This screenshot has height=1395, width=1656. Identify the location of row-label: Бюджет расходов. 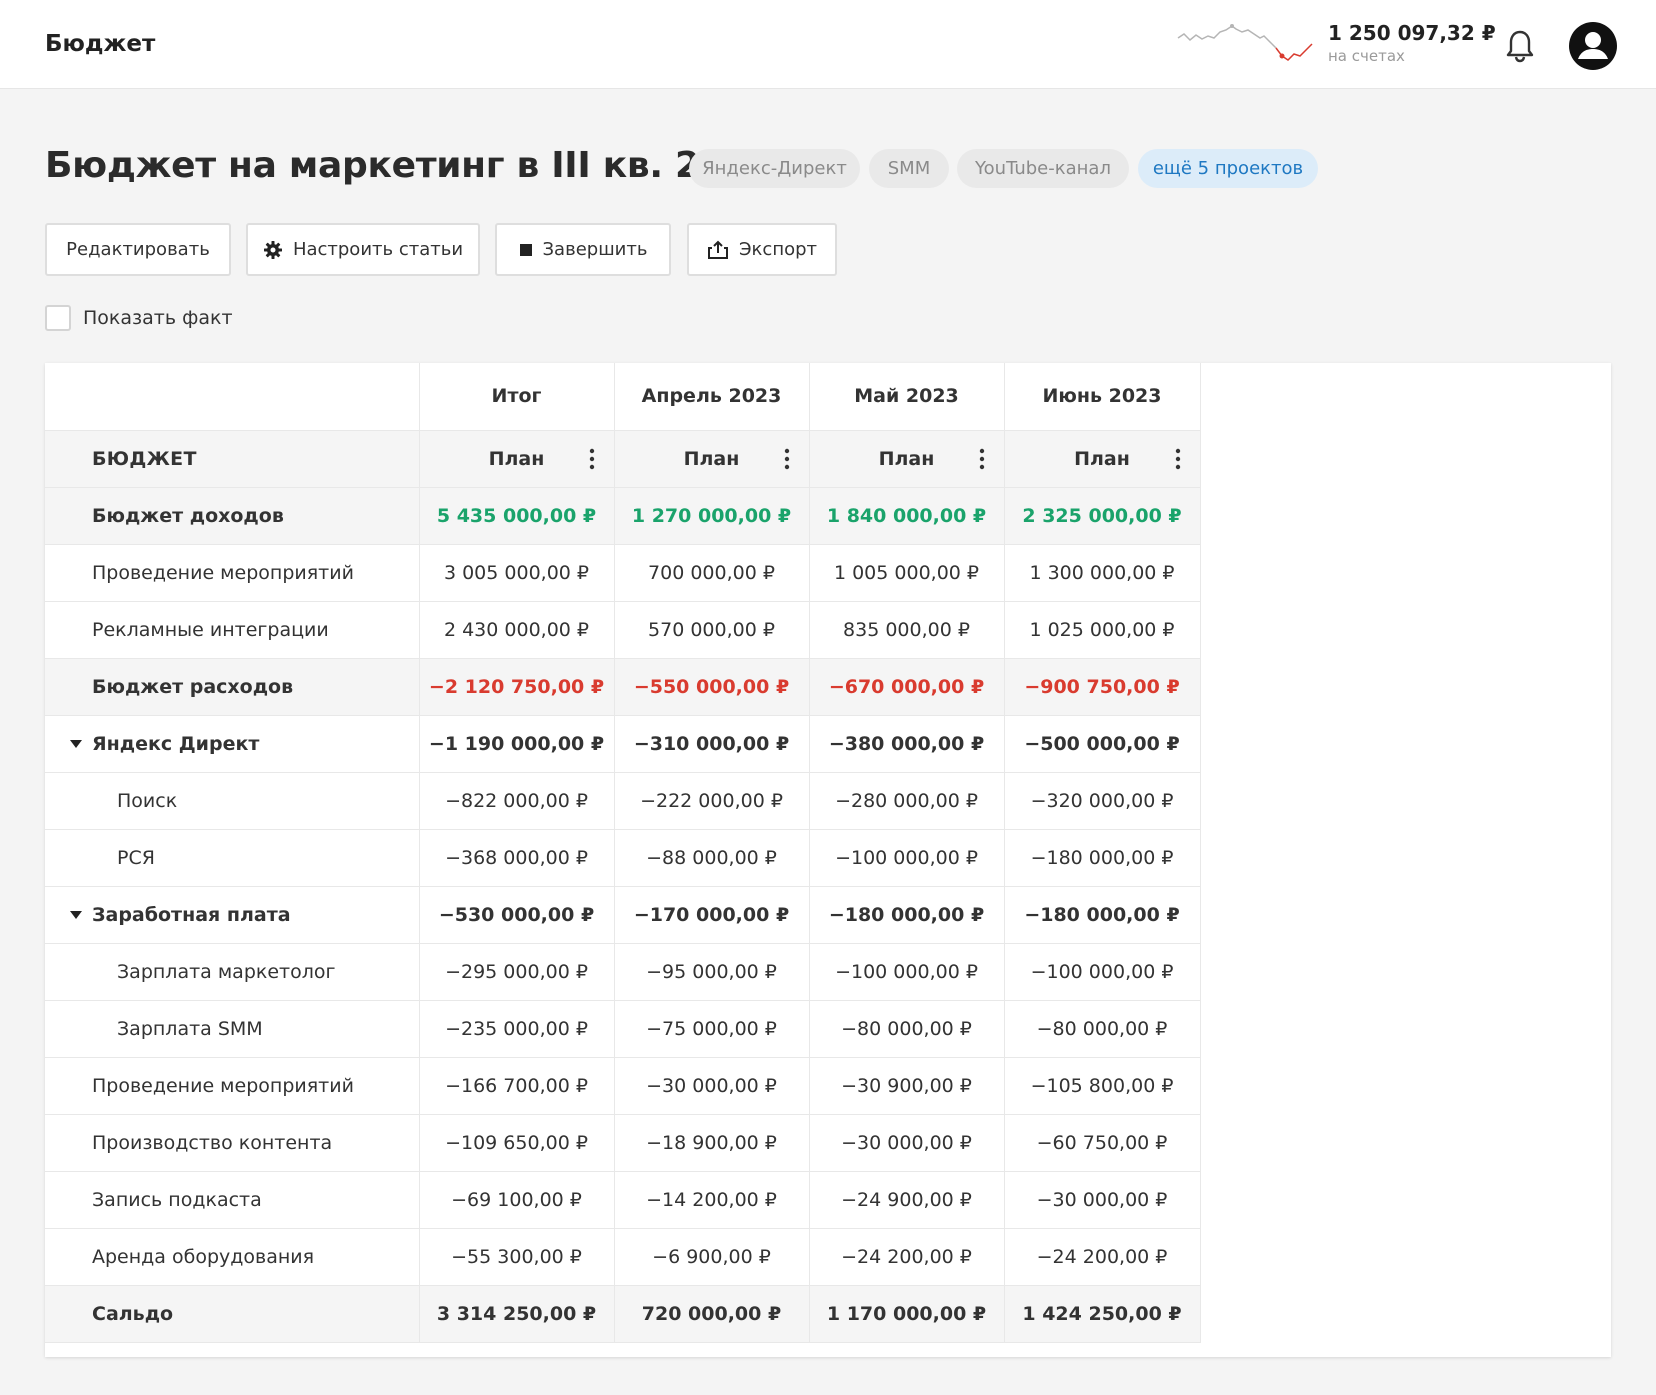
(232, 687).